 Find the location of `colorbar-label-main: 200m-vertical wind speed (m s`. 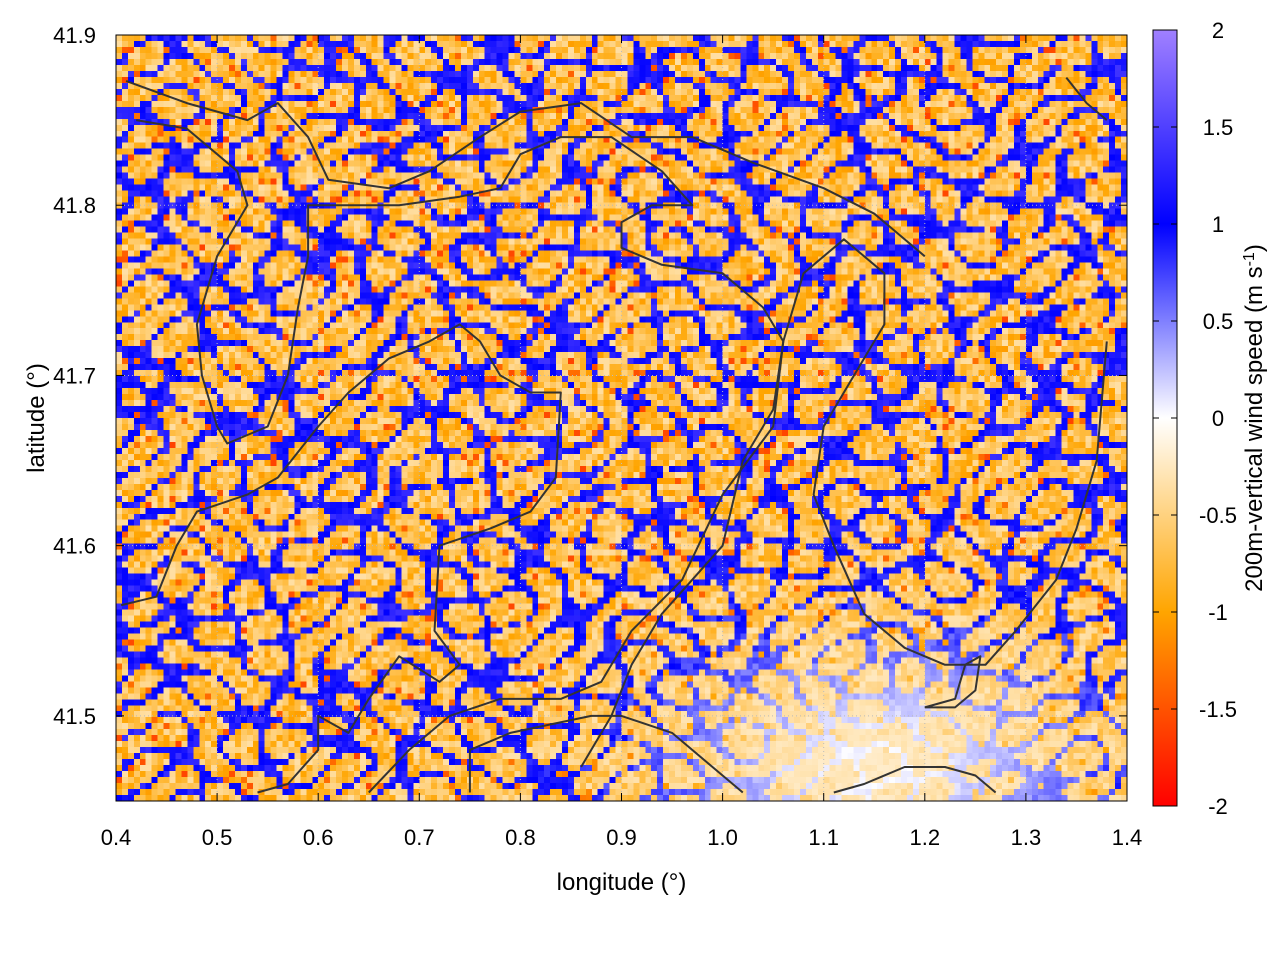

colorbar-label-main: 200m-vertical wind speed (m s is located at coordinates (1254, 428).